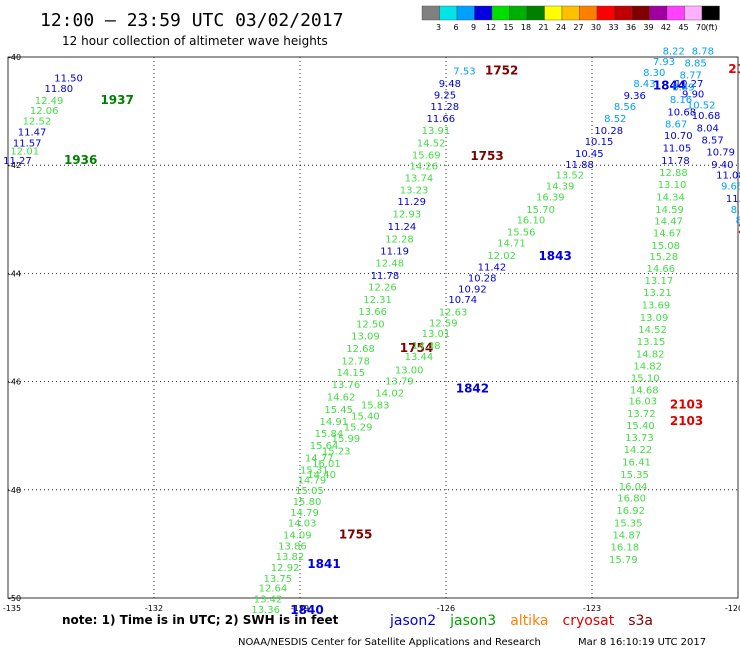 This screenshot has width=740, height=650. What do you see at coordinates (14, 382) in the screenshot?
I see `tick-label-lat: -46` at bounding box center [14, 382].